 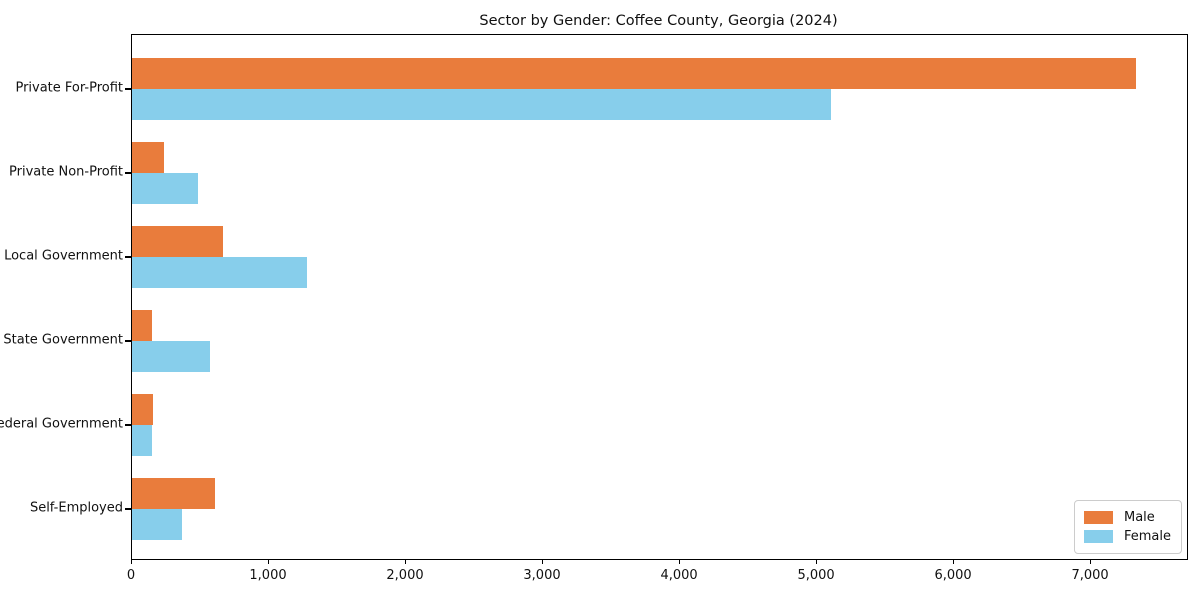 What do you see at coordinates (405, 575) in the screenshot?
I see `x-tick-label: 2,000` at bounding box center [405, 575].